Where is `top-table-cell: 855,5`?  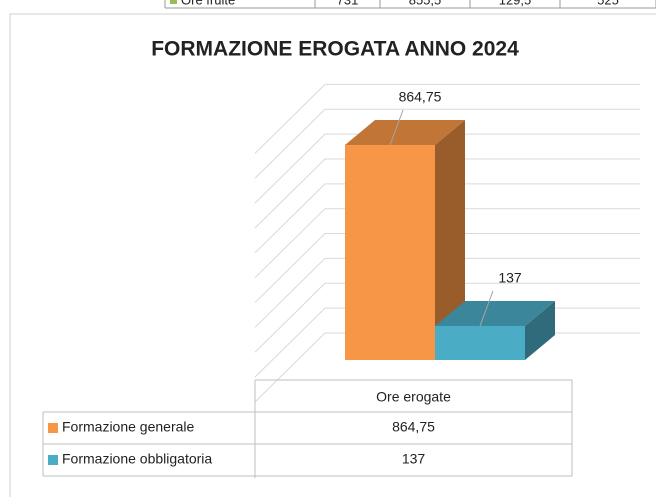
top-table-cell: 855,5 is located at coordinates (425, 3).